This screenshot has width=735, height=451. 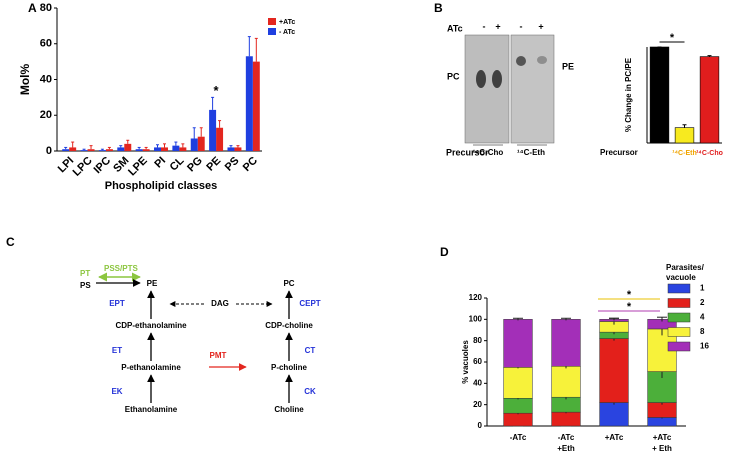 What do you see at coordinates (289, 325) in the screenshot?
I see `metabolite: CDP-choline` at bounding box center [289, 325].